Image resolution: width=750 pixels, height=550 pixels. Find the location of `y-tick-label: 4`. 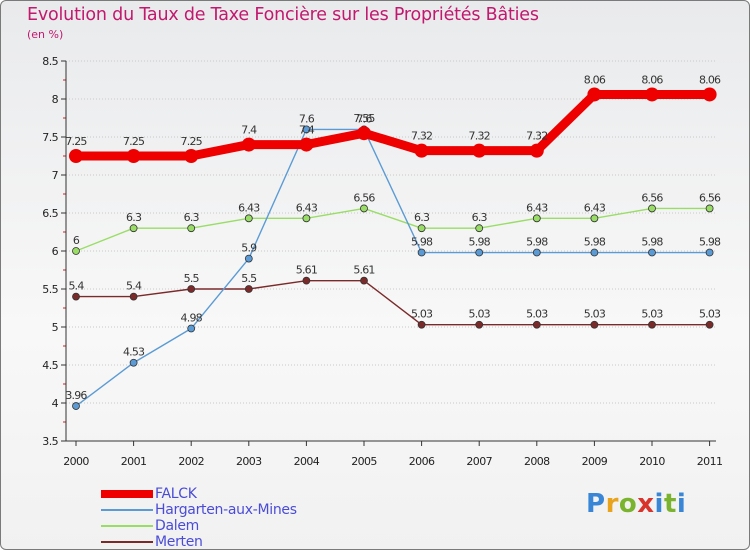

y-tick-label: 4 is located at coordinates (55, 403).